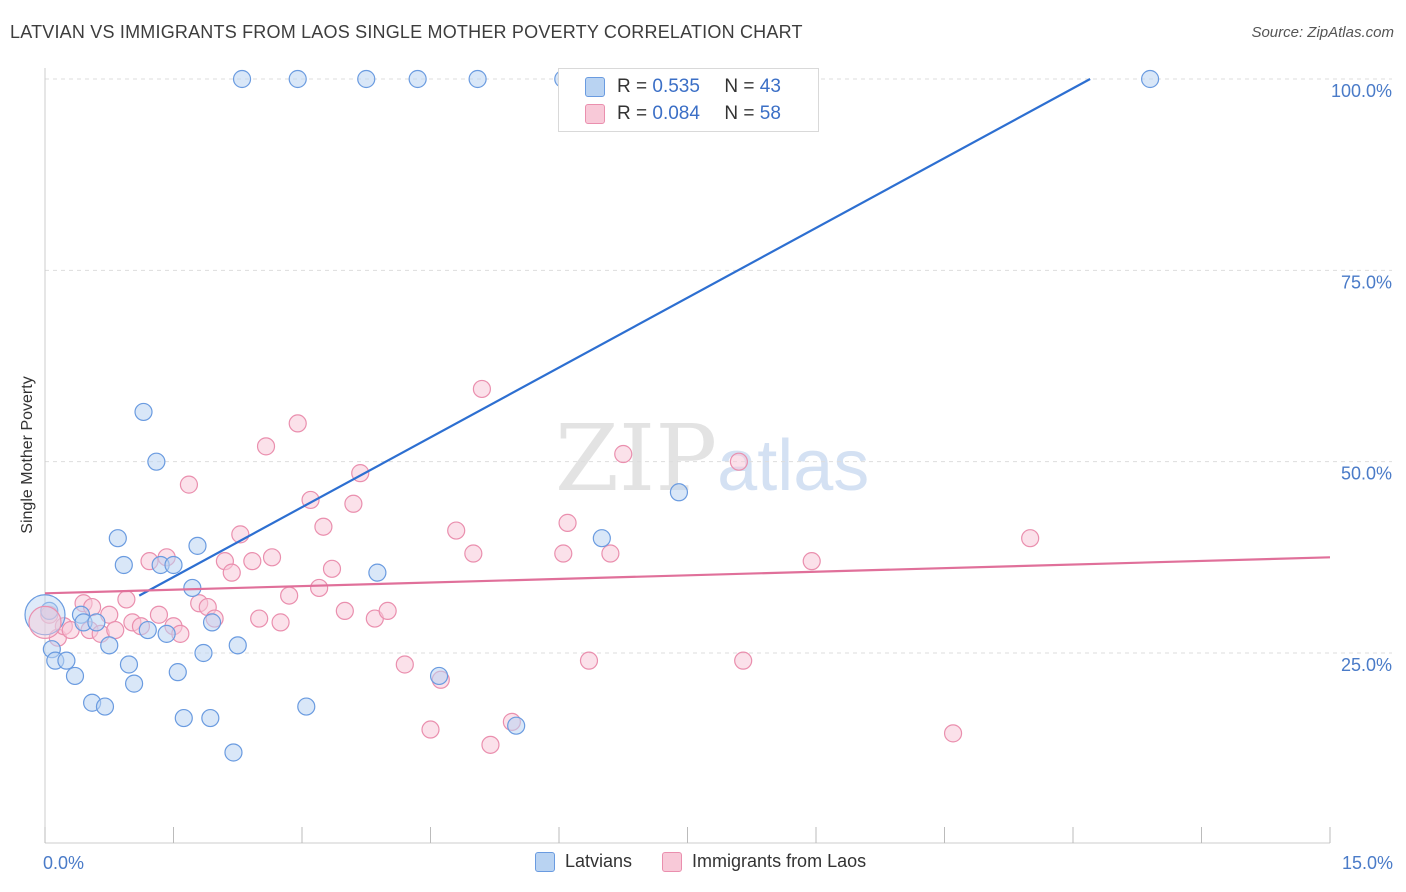 Image resolution: width=1406 pixels, height=892 pixels. I want to click on legend-row-latvians: R = 0.535 N = 43, so click(683, 87).